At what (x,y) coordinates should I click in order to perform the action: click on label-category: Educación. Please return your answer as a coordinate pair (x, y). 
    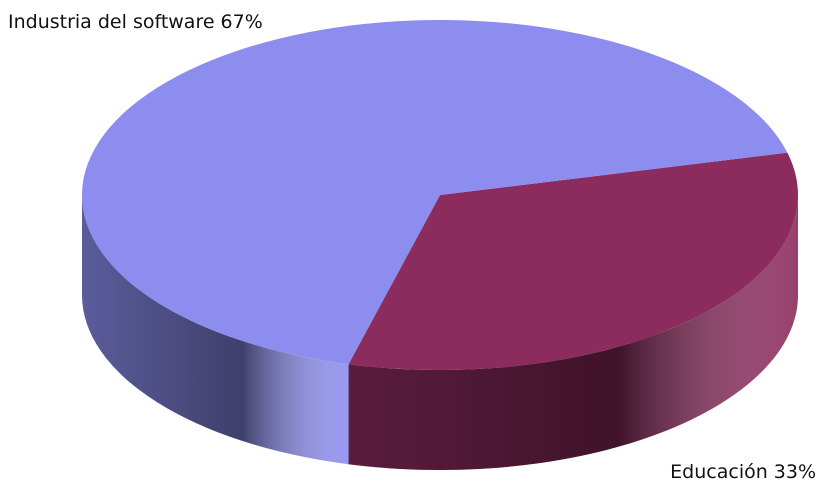
    Looking at the image, I should click on (719, 472).